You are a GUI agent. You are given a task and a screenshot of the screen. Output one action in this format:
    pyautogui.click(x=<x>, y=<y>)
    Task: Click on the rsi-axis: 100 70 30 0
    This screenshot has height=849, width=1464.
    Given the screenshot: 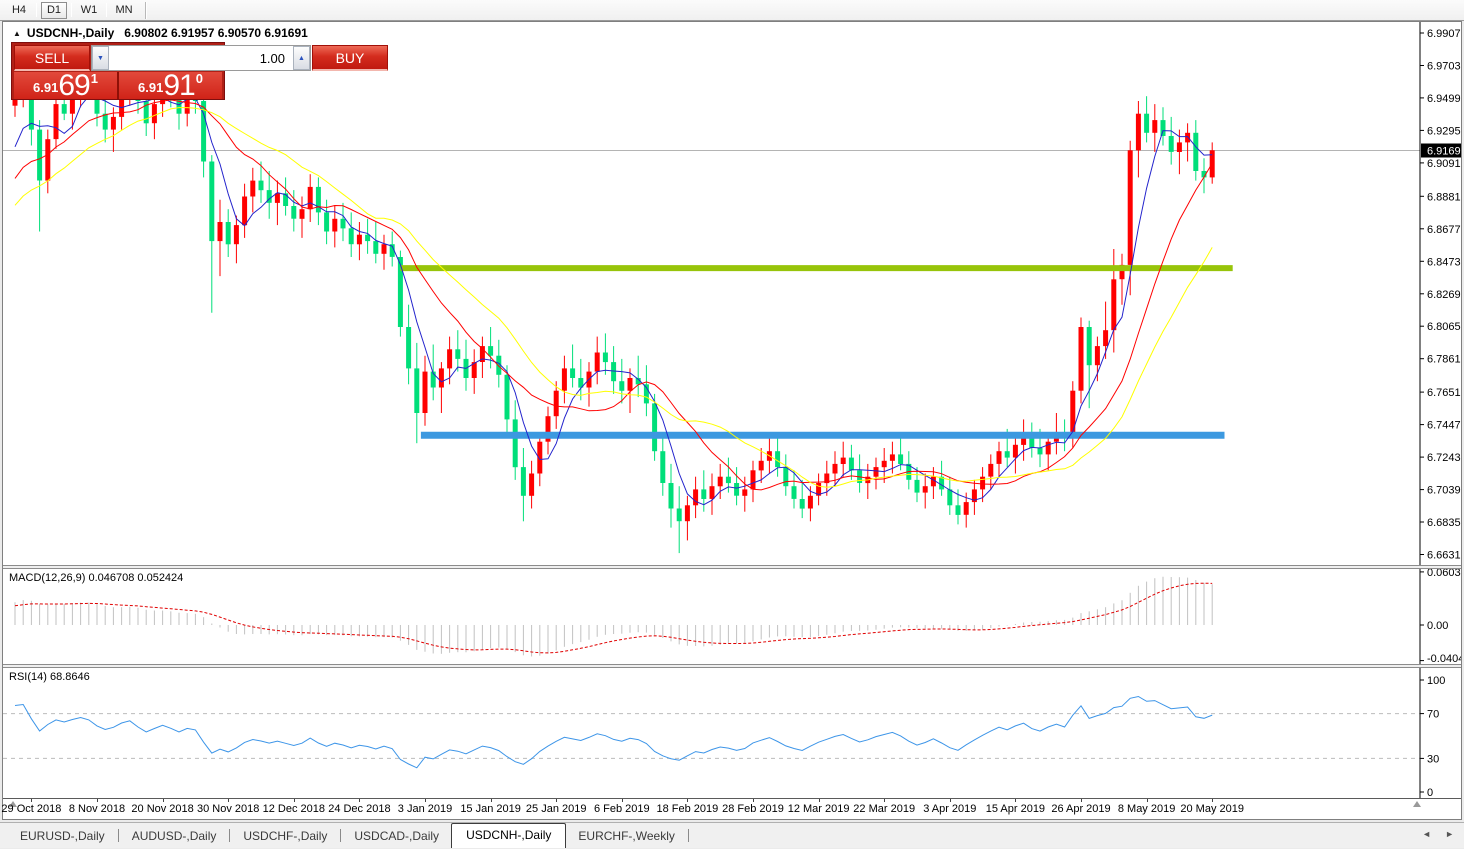 What is the action you would take?
    pyautogui.click(x=1432, y=733)
    